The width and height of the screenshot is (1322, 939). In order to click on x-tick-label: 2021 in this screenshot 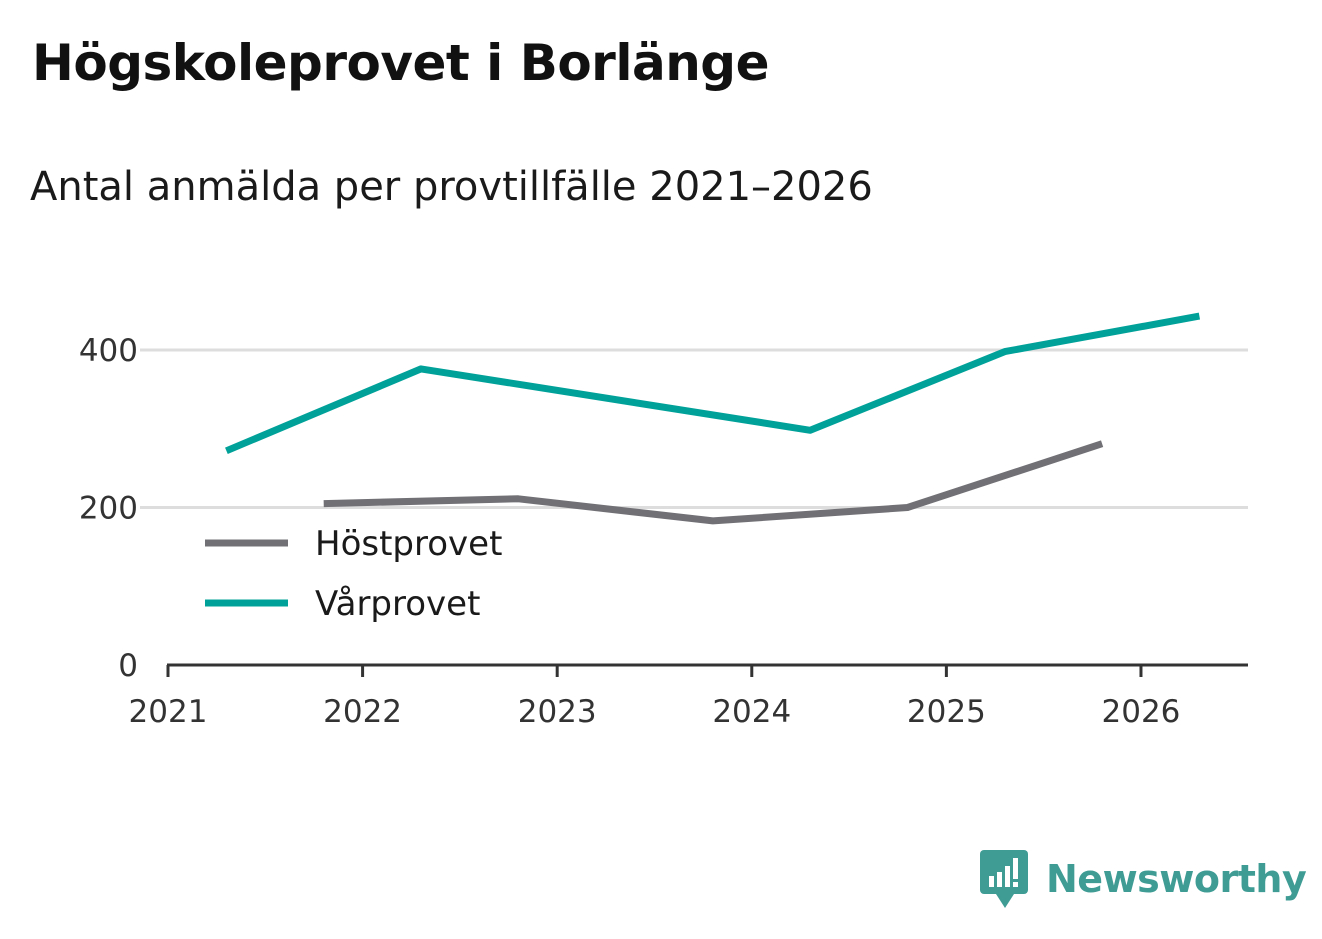, I will do `click(168, 712)`.